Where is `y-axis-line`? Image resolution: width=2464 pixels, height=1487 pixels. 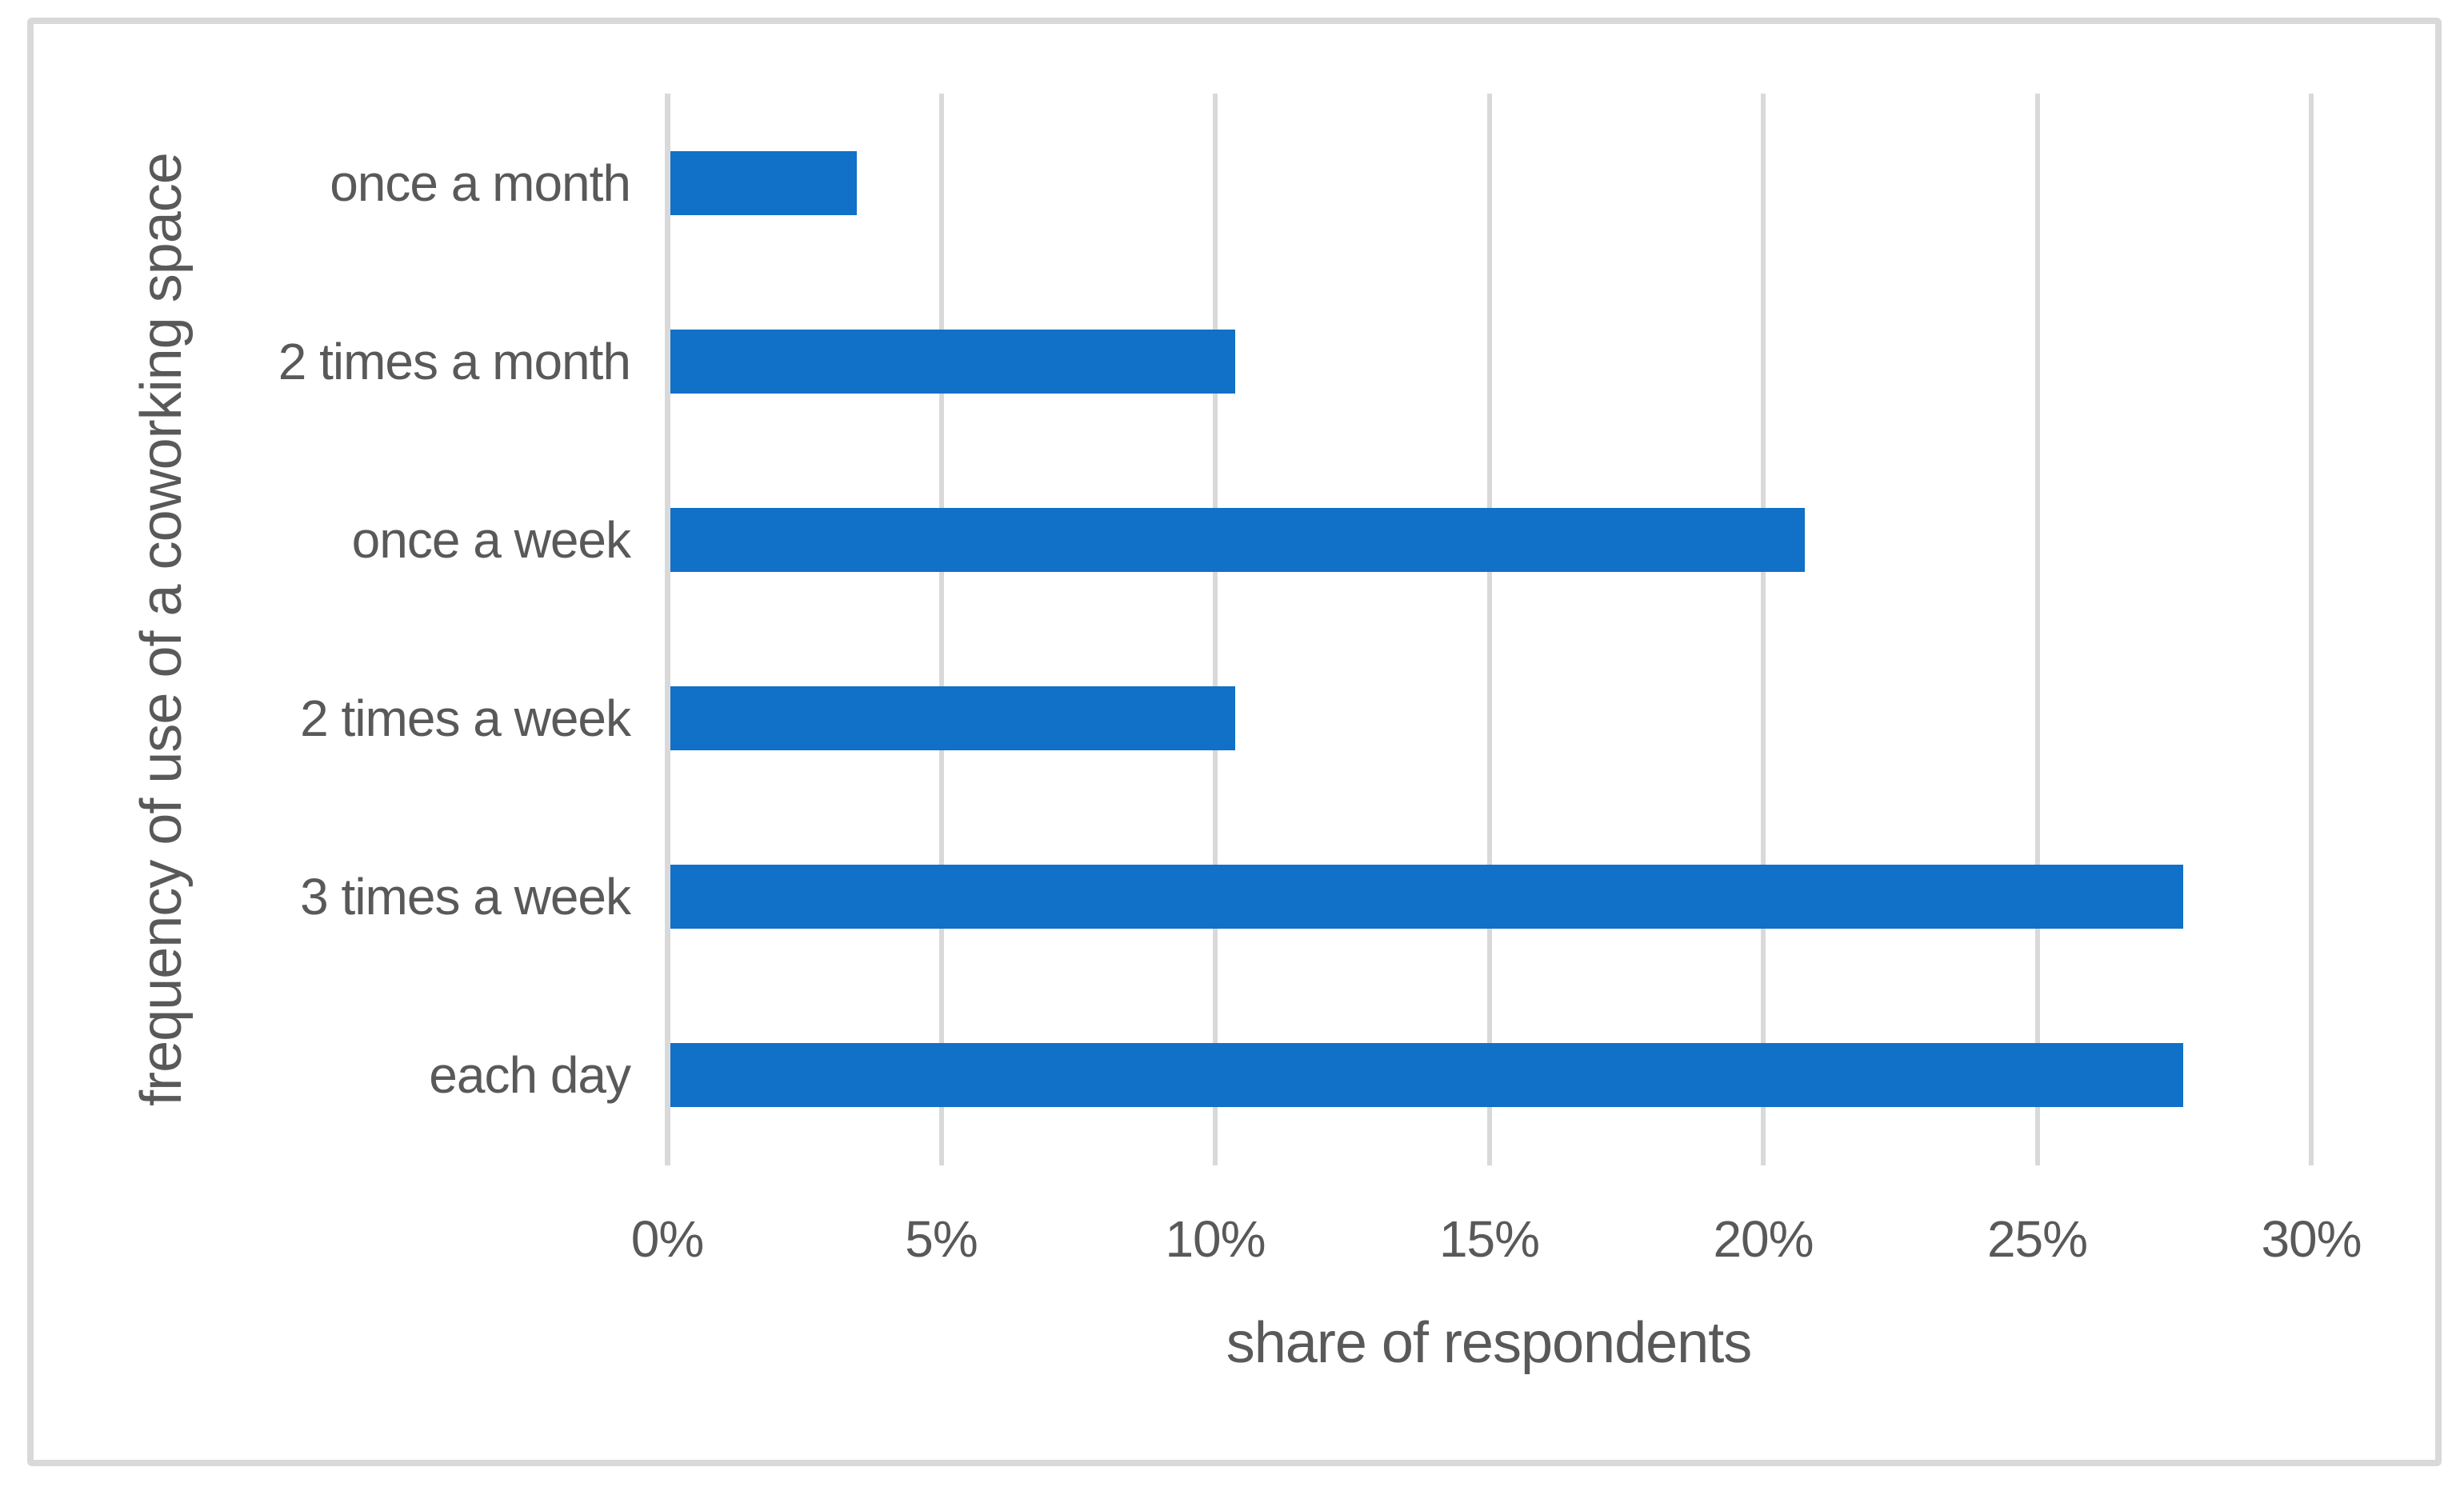
y-axis-line is located at coordinates (667, 630).